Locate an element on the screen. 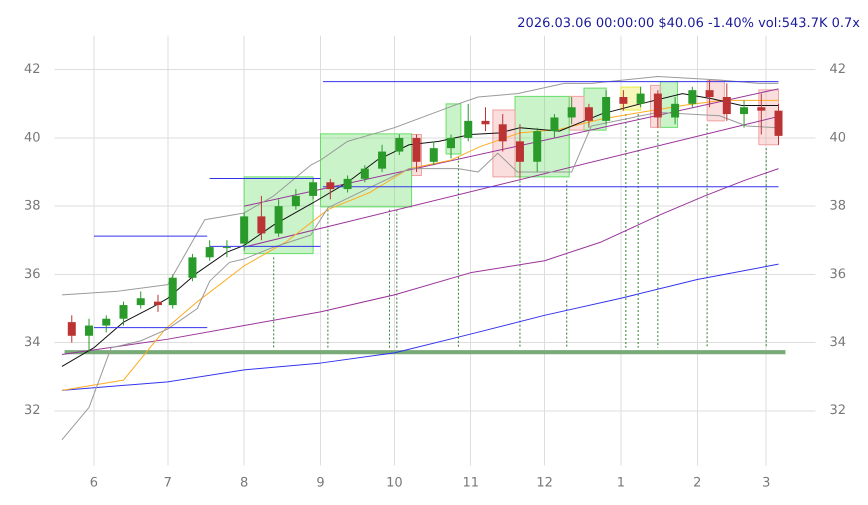 The width and height of the screenshot is (868, 505). chart-title: 2026.03.06 00:00:00 $40.06 -1.40% vol:543.7K 0.7x is located at coordinates (688, 24).